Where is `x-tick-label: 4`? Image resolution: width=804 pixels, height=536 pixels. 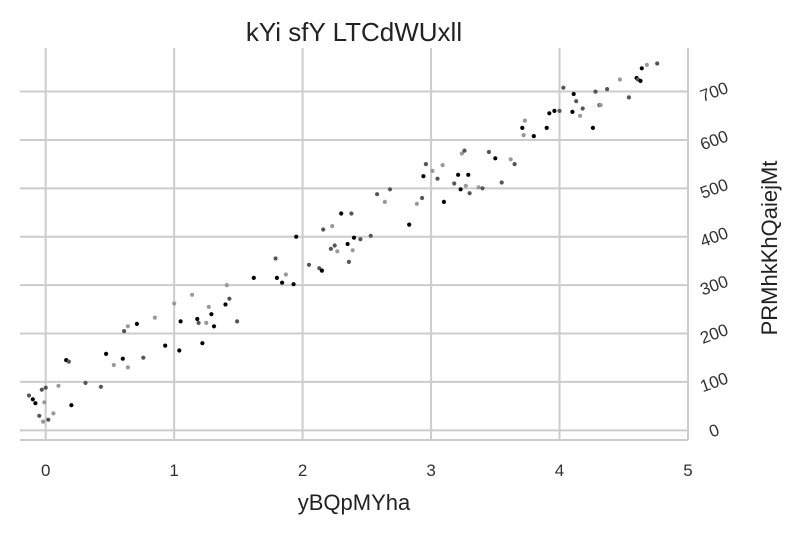
x-tick-label: 4 is located at coordinates (559, 470).